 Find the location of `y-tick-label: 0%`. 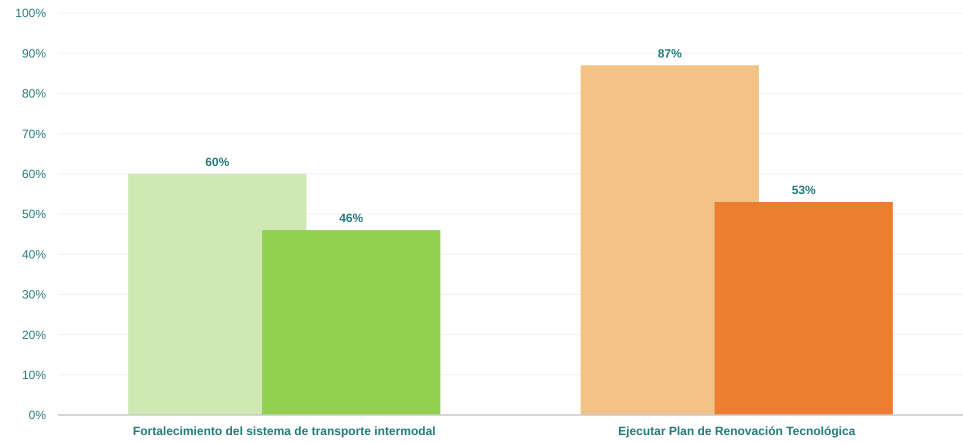

y-tick-label: 0% is located at coordinates (37, 415).